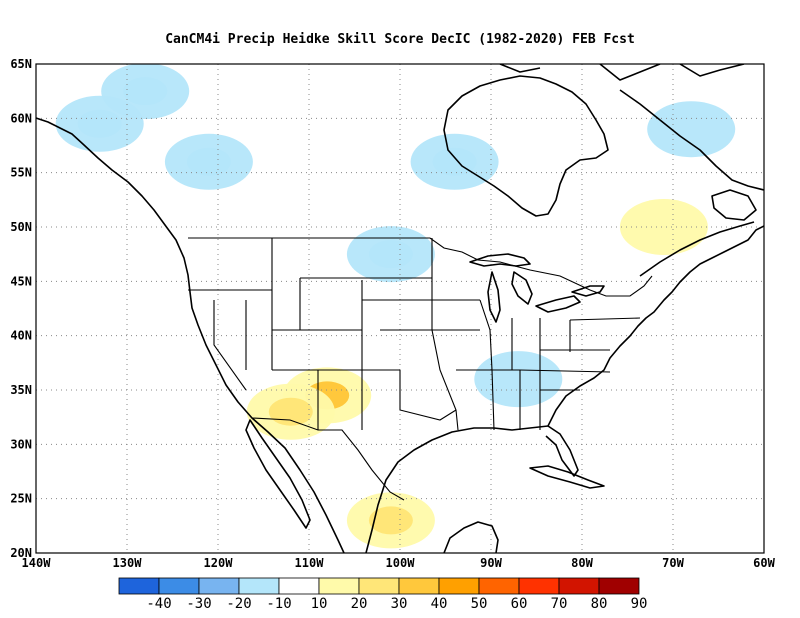 This screenshot has height=618, width=800. Describe the element at coordinates (21, 281) in the screenshot. I see `lat-tick-label: 45N` at that location.